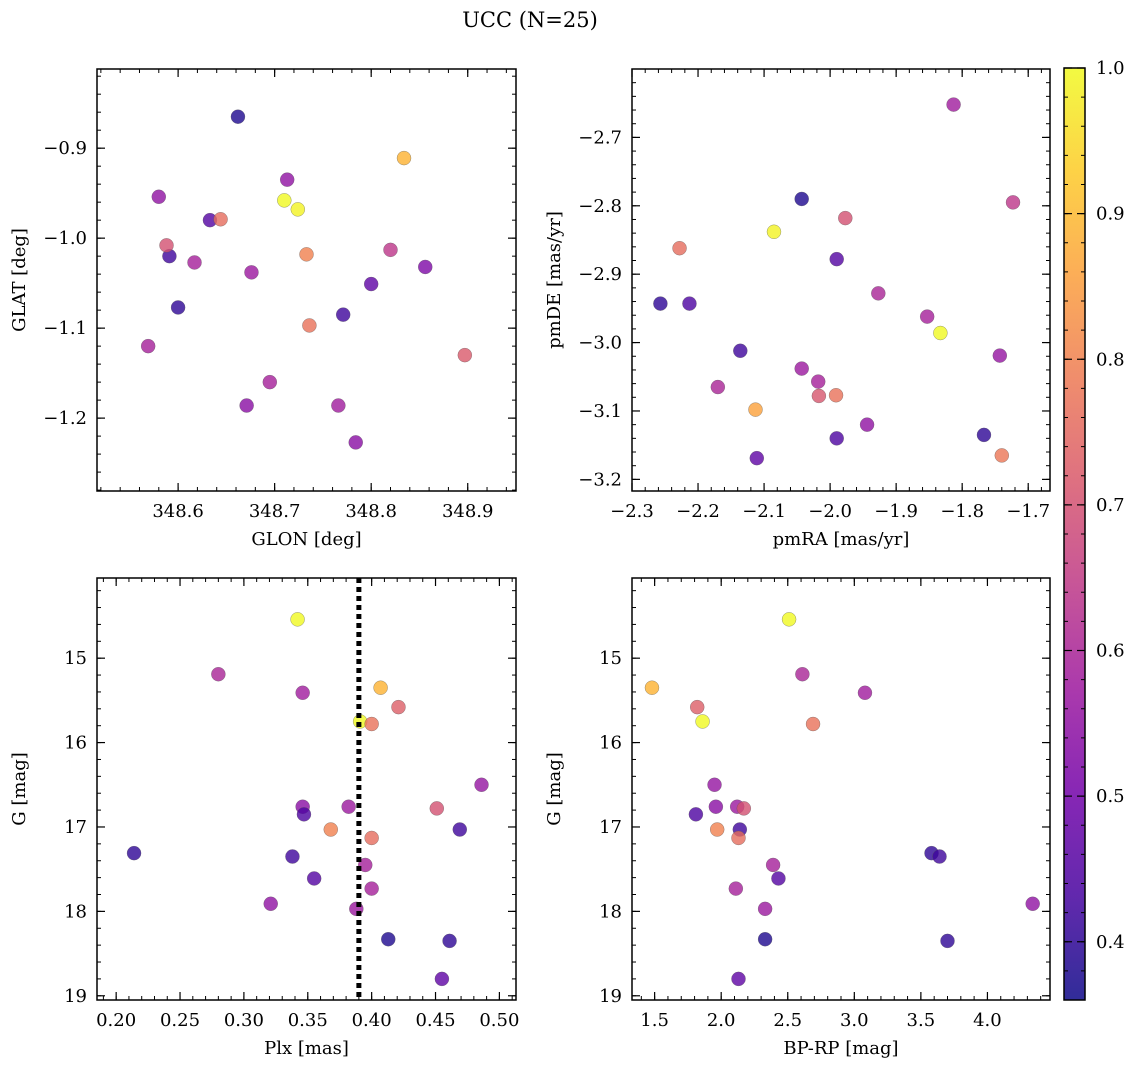  Describe the element at coordinates (1110, 214) in the screenshot. I see `colorbar-tick-label: 0.9` at that location.